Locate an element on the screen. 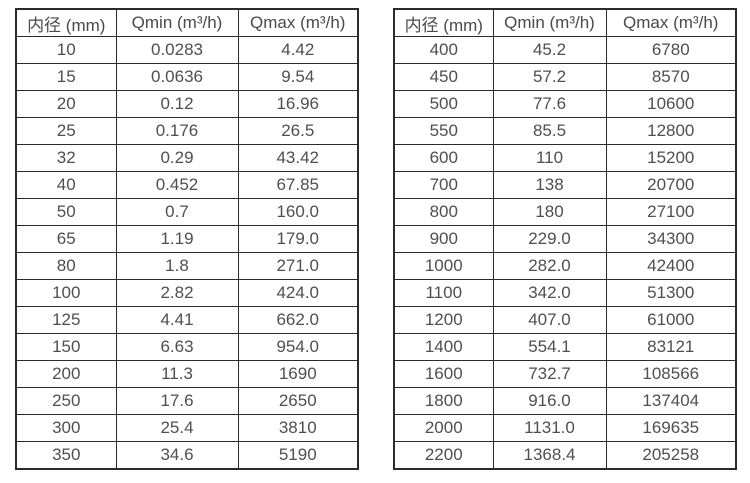  table-cell: 550 is located at coordinates (443, 131).